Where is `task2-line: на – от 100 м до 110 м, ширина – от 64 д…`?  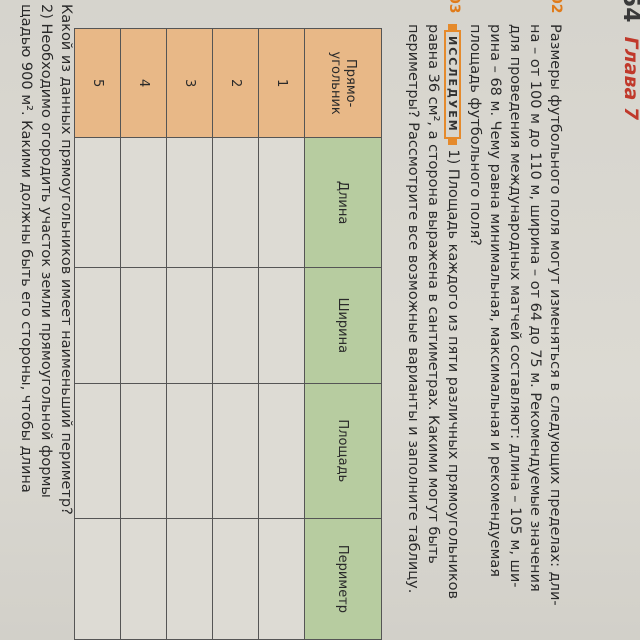 task2-line: на – от 100 м до 110 м, ширина – от 64 д… is located at coordinates (535, 308).